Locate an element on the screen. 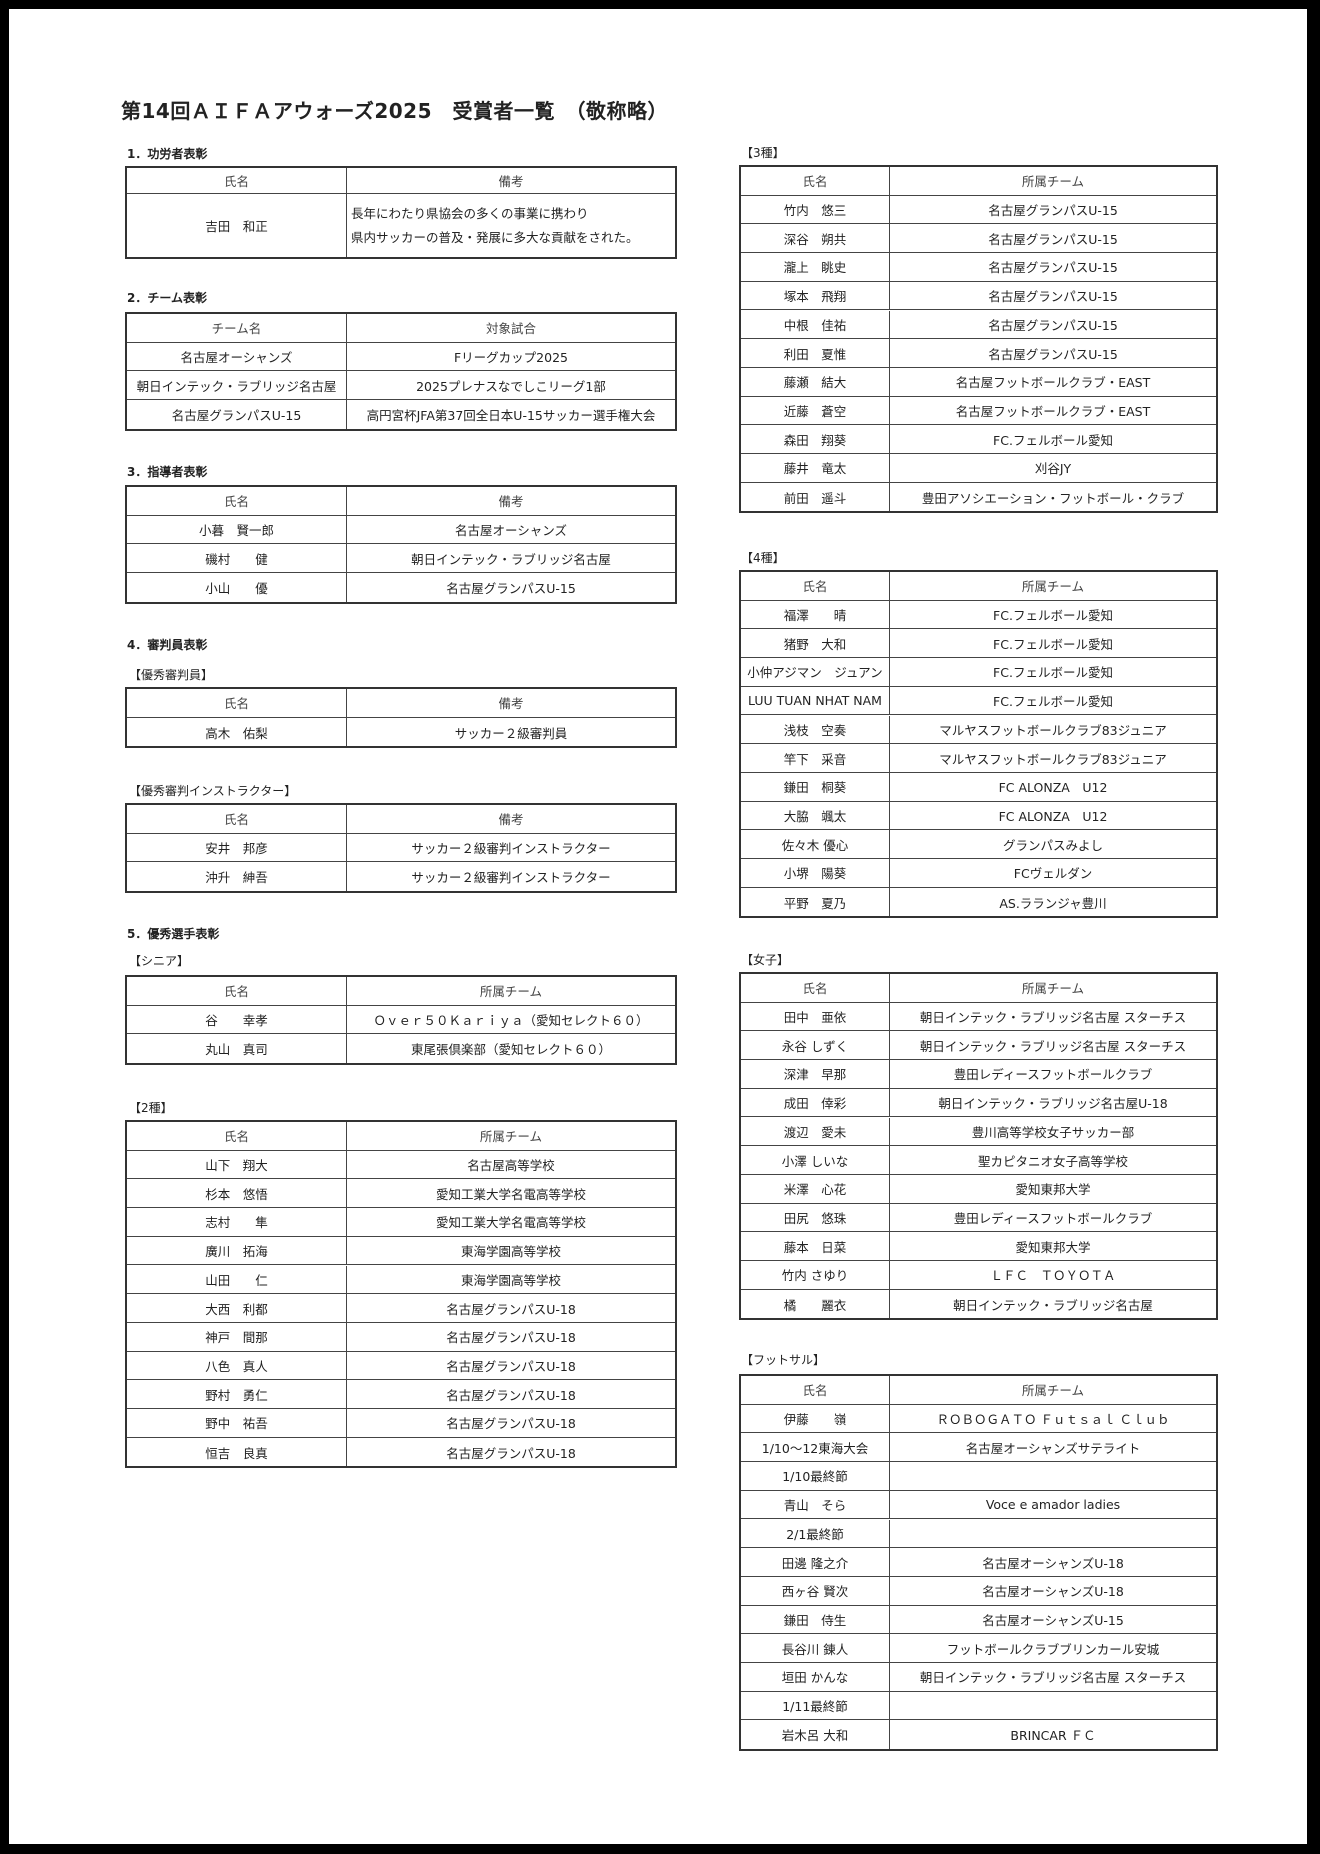 The image size is (1320, 1854). table-cell: 大西 利都 is located at coordinates (236, 1308).